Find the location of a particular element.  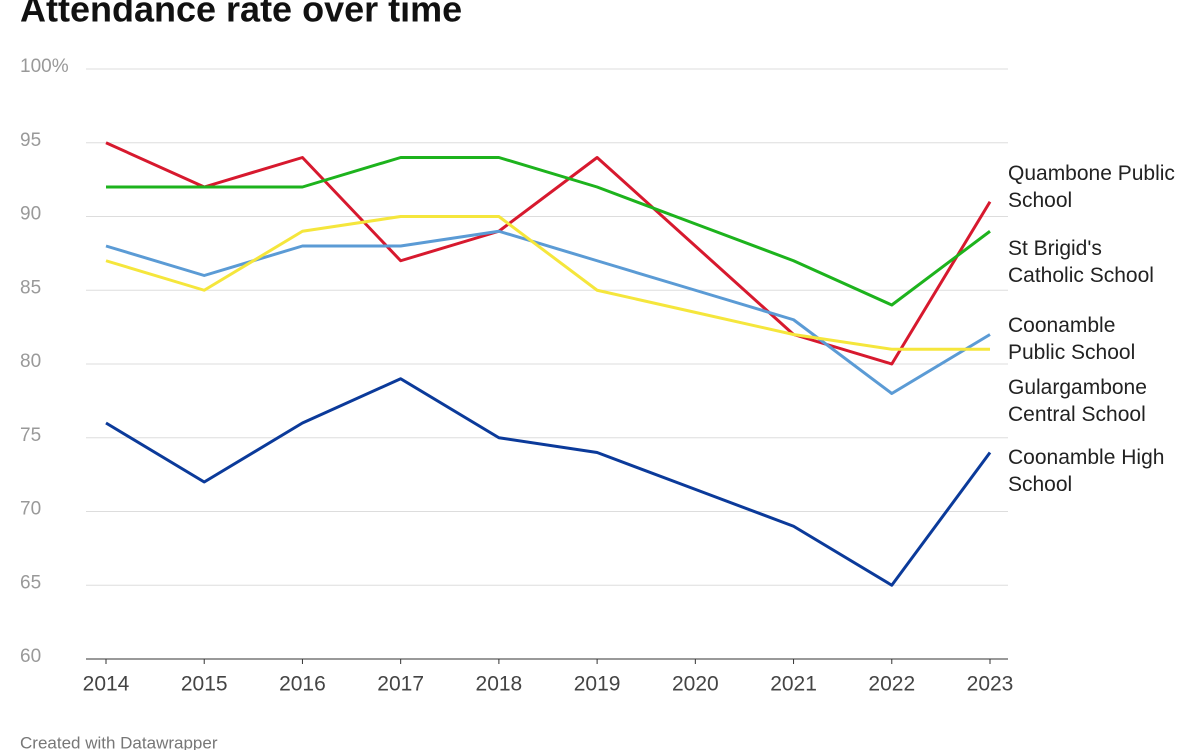

y-tick-label: 60 is located at coordinates (30, 656).